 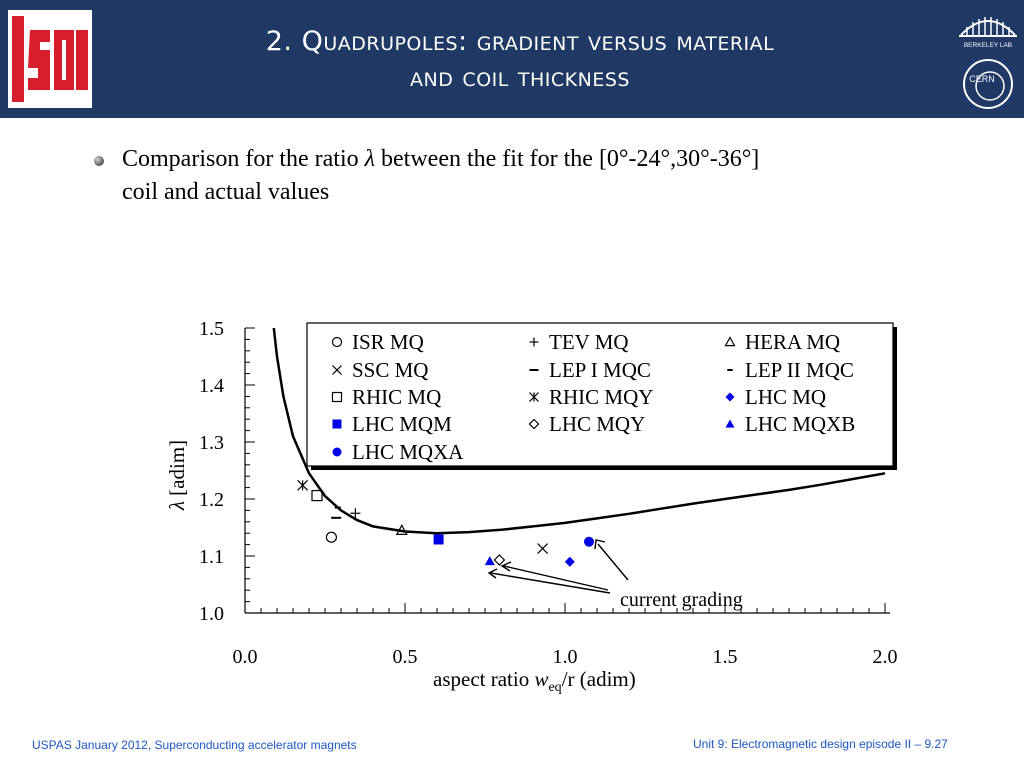 I want to click on x-axis-label: aspect ratio weq/r (adim), so click(x=534, y=681).